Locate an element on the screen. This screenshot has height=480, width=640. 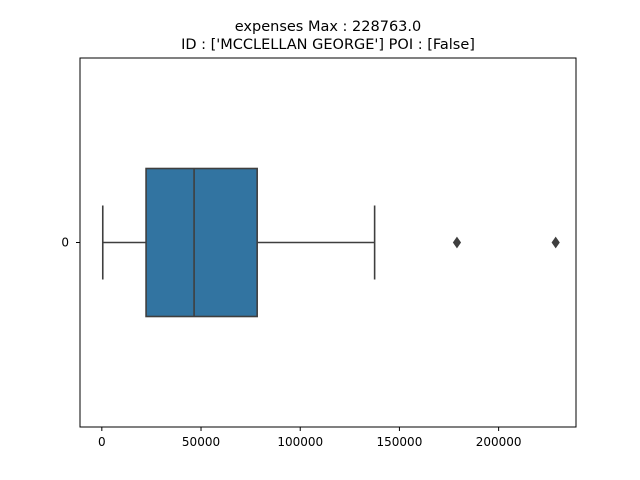
chart-subtitle: ID : ['MCCLELLAN GEORGE'] POI : [False] is located at coordinates (328, 45).